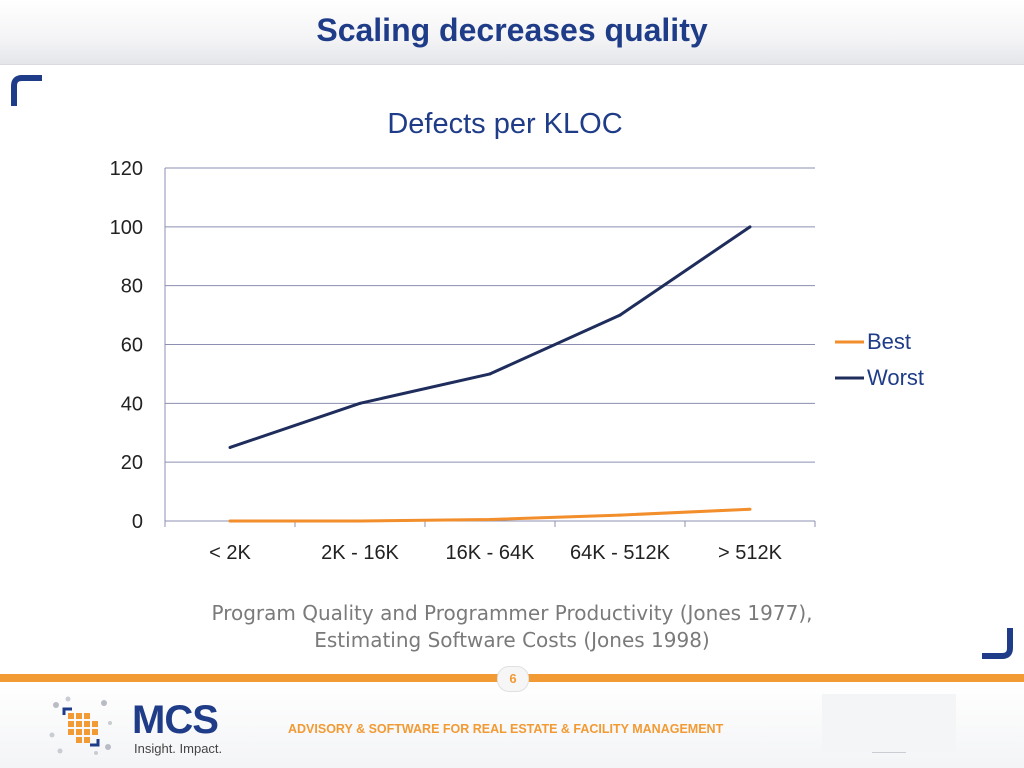  Describe the element at coordinates (889, 723) in the screenshot. I see `footer-image-placeholder` at that location.